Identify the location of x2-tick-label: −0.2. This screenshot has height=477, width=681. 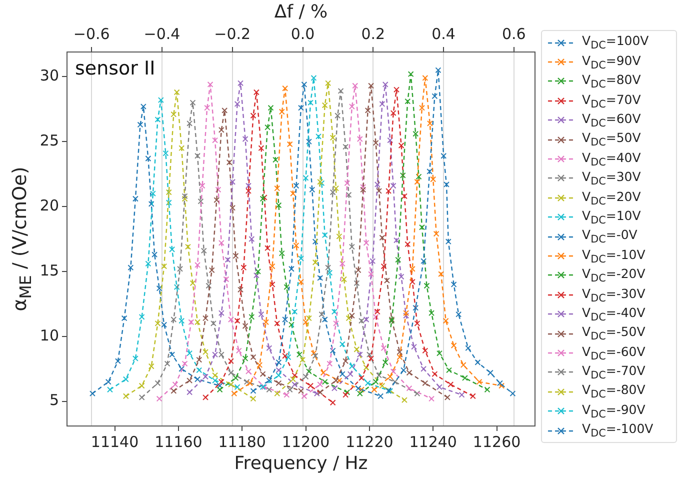
(232, 33).